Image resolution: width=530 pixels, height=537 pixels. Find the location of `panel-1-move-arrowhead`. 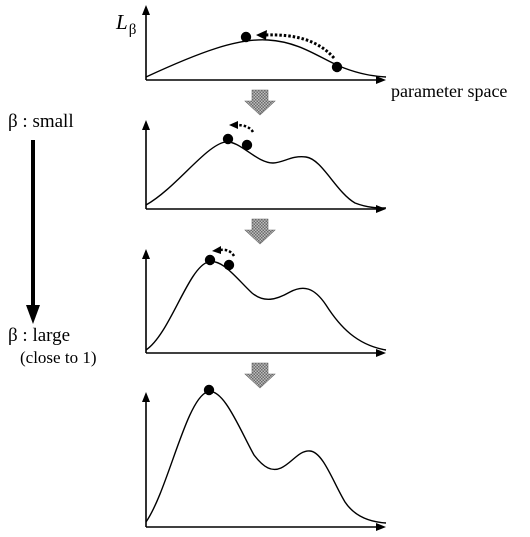

panel-1-move-arrowhead is located at coordinates (261, 35).